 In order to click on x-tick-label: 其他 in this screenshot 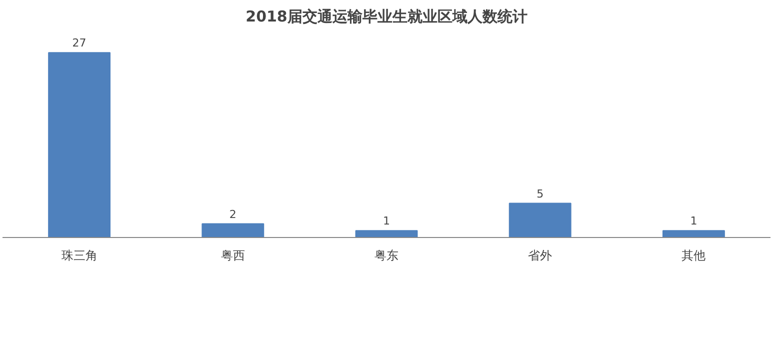, I will do `click(694, 255)`.